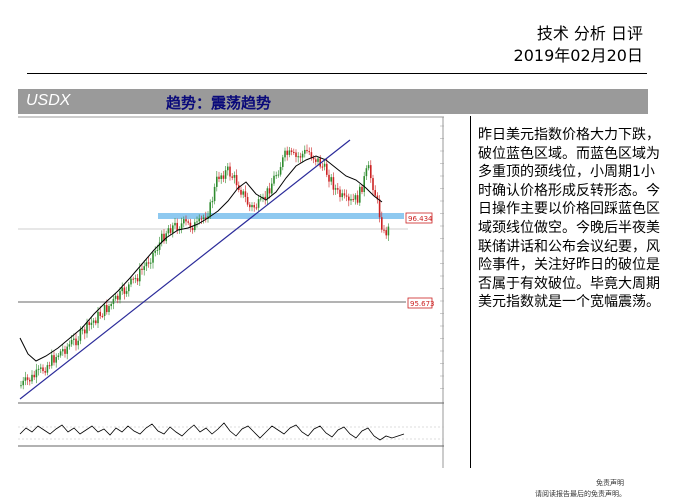 The height and width of the screenshot is (503, 673). I want to click on resistance-label-box, so click(419, 218).